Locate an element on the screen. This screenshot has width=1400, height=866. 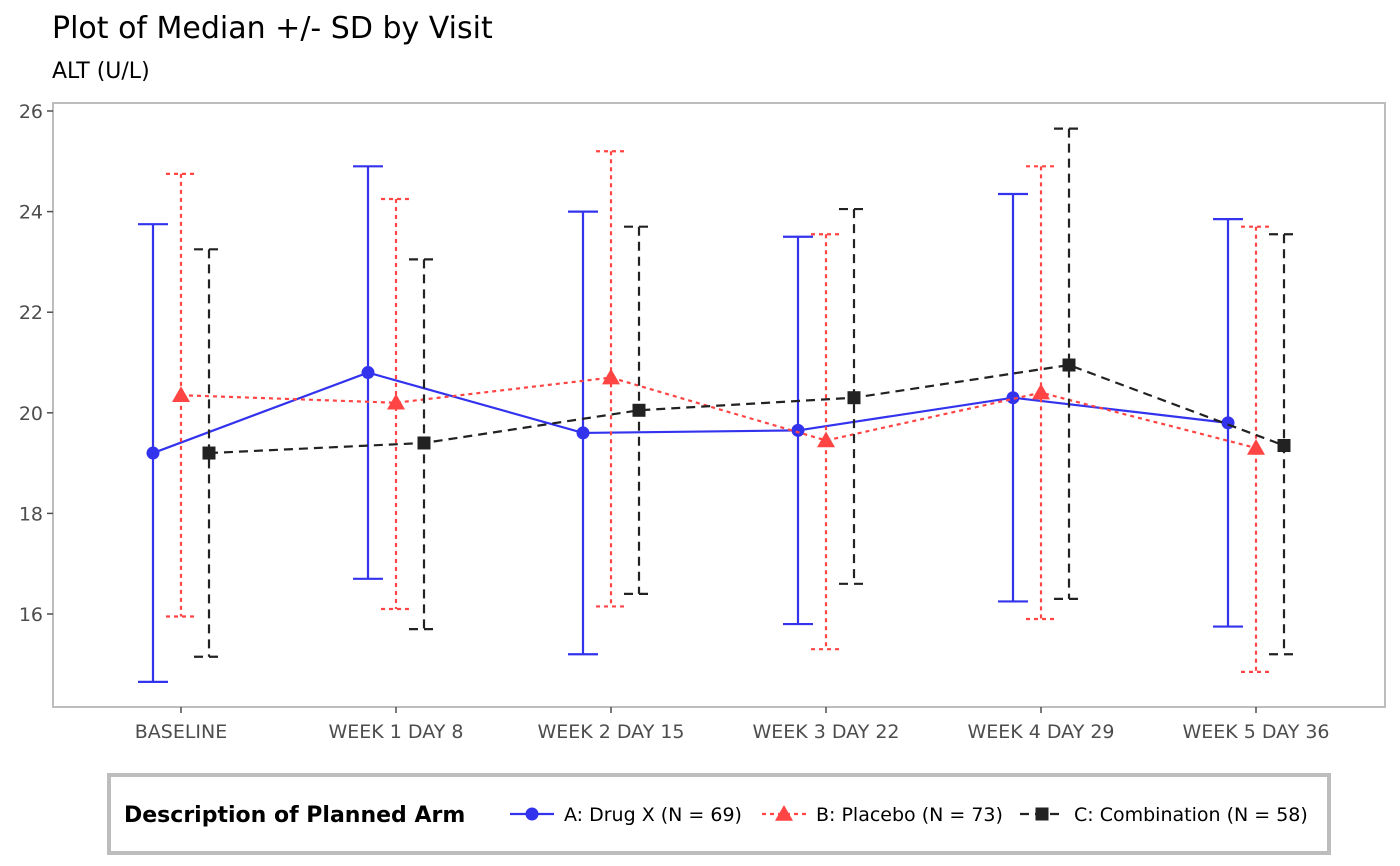
y-tick-label: 16 is located at coordinates (31, 615).